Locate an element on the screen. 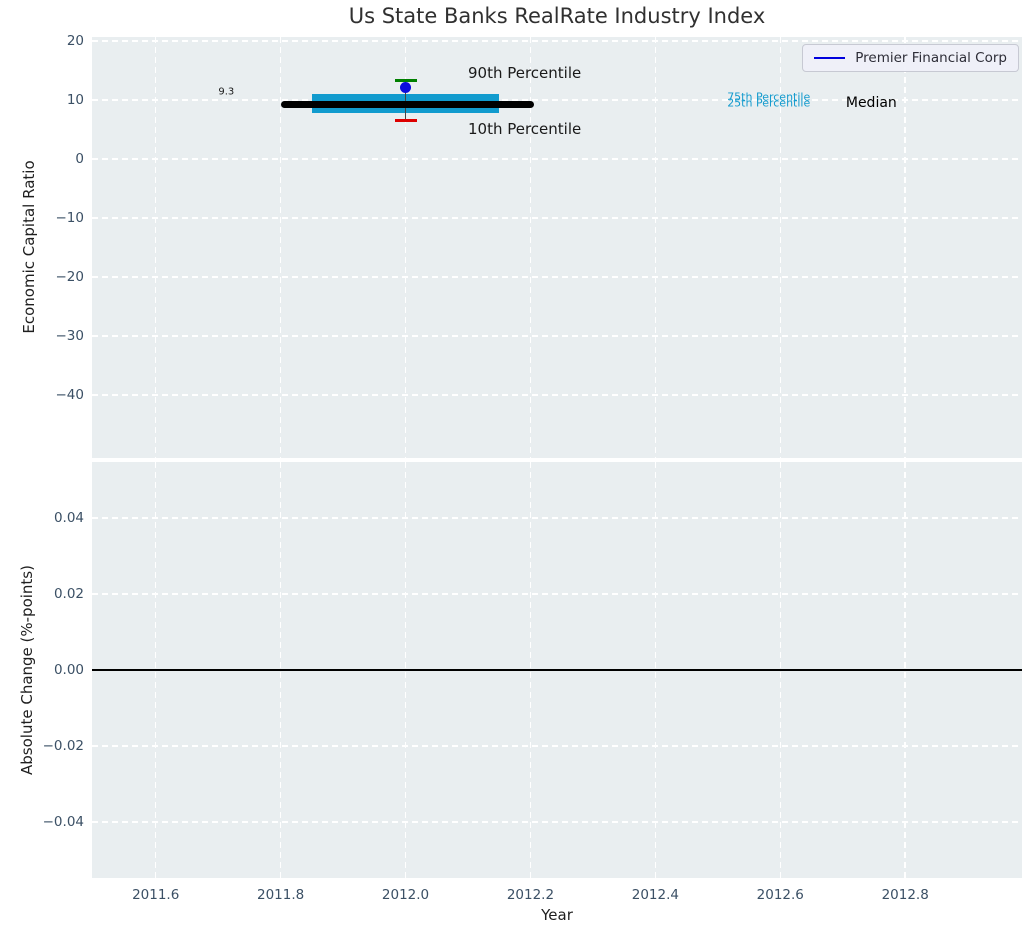 Image resolution: width=1034 pixels, height=942 pixels. zero-line is located at coordinates (557, 670).